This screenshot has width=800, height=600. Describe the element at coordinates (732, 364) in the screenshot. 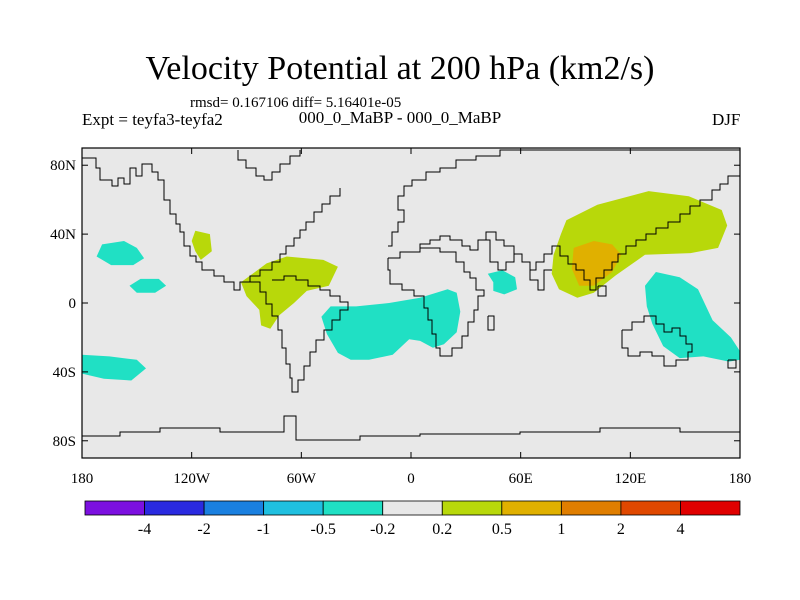

I see `coastline-new-zealand` at that location.